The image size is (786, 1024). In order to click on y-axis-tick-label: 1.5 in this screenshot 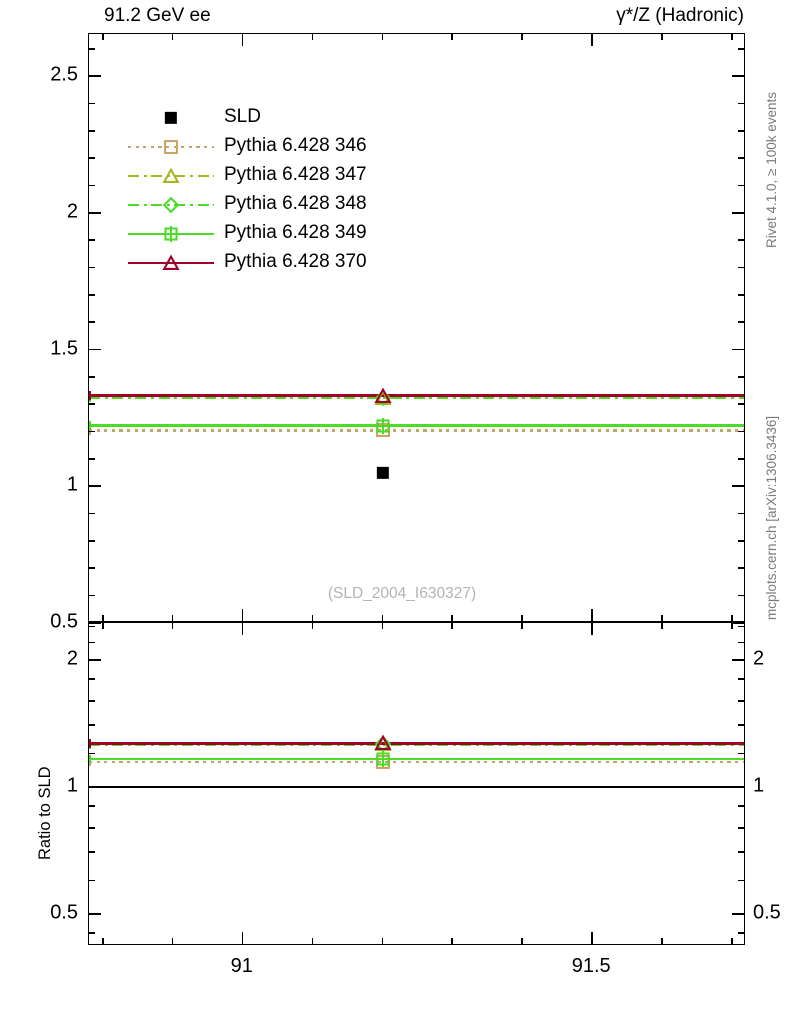, I will do `click(64, 348)`.